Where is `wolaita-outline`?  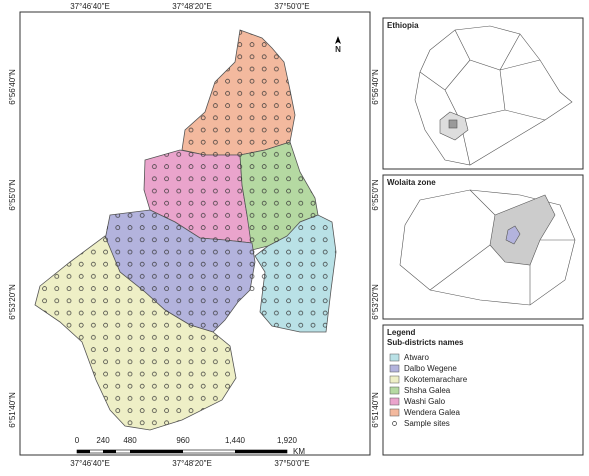
wolaita-outline is located at coordinates (487, 247).